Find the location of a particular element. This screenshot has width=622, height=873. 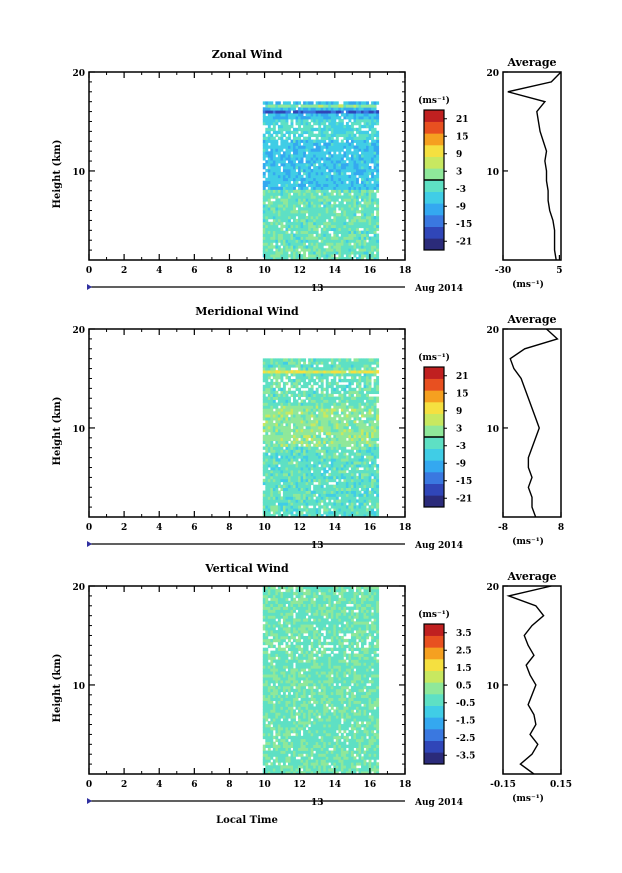

profile-line is located at coordinates (534, 423).